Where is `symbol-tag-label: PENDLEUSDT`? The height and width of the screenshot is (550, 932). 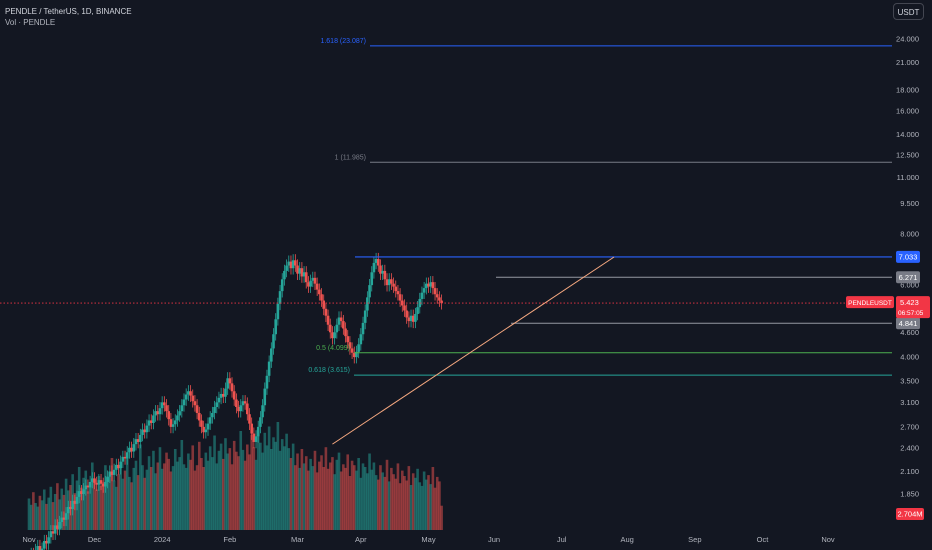 symbol-tag-label: PENDLEUSDT is located at coordinates (870, 303).